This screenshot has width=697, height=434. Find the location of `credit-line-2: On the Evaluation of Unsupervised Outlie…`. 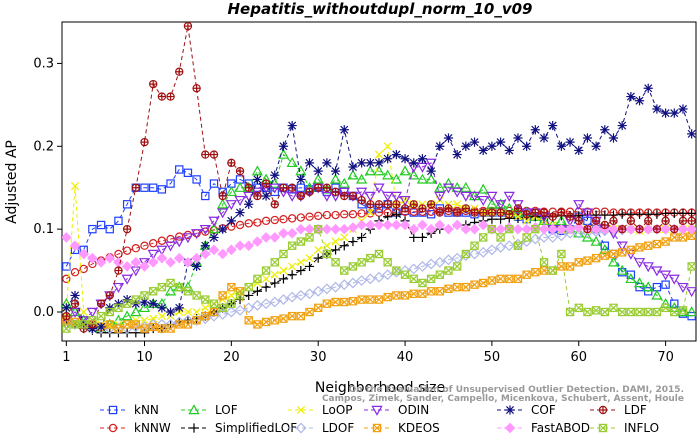

credit-line-2: On the Evaluation of Unsupervised Outlie… is located at coordinates (516, 390).